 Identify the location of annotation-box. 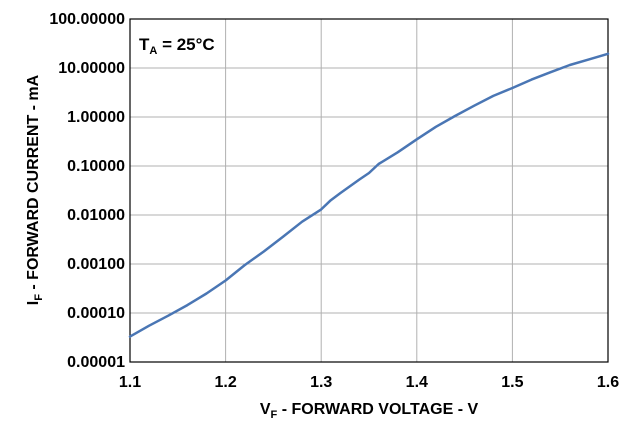
(176, 40).